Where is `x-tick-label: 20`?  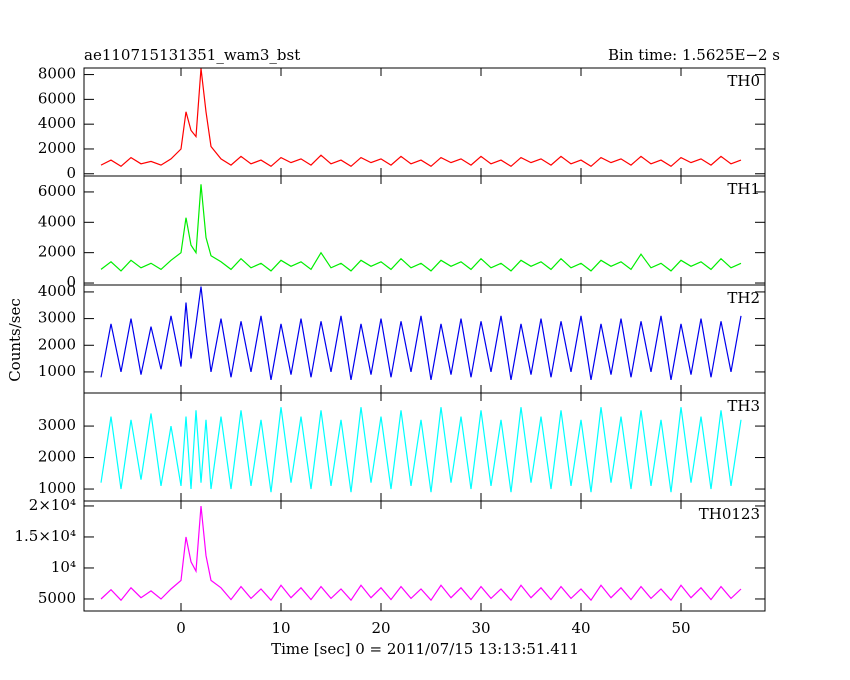
x-tick-label: 20 is located at coordinates (380, 628).